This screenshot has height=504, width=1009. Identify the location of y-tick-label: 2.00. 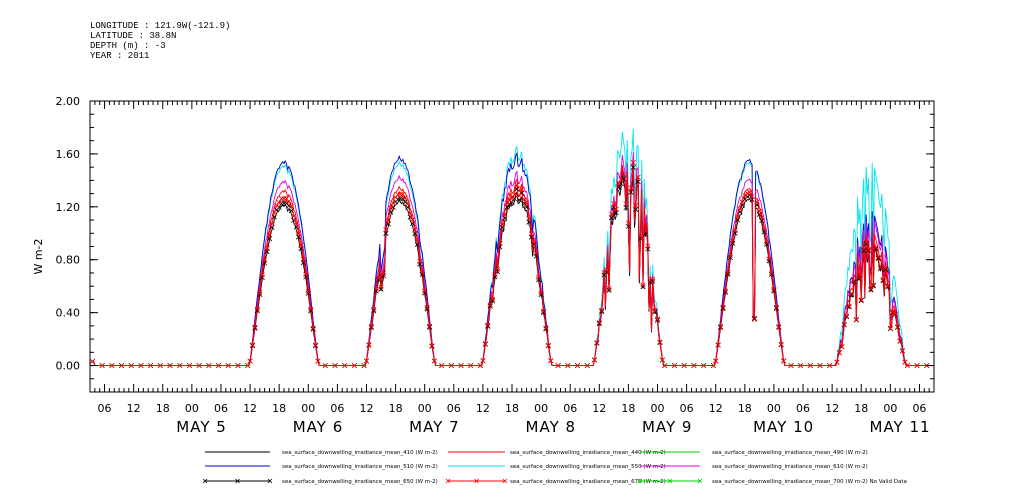
(68, 101).